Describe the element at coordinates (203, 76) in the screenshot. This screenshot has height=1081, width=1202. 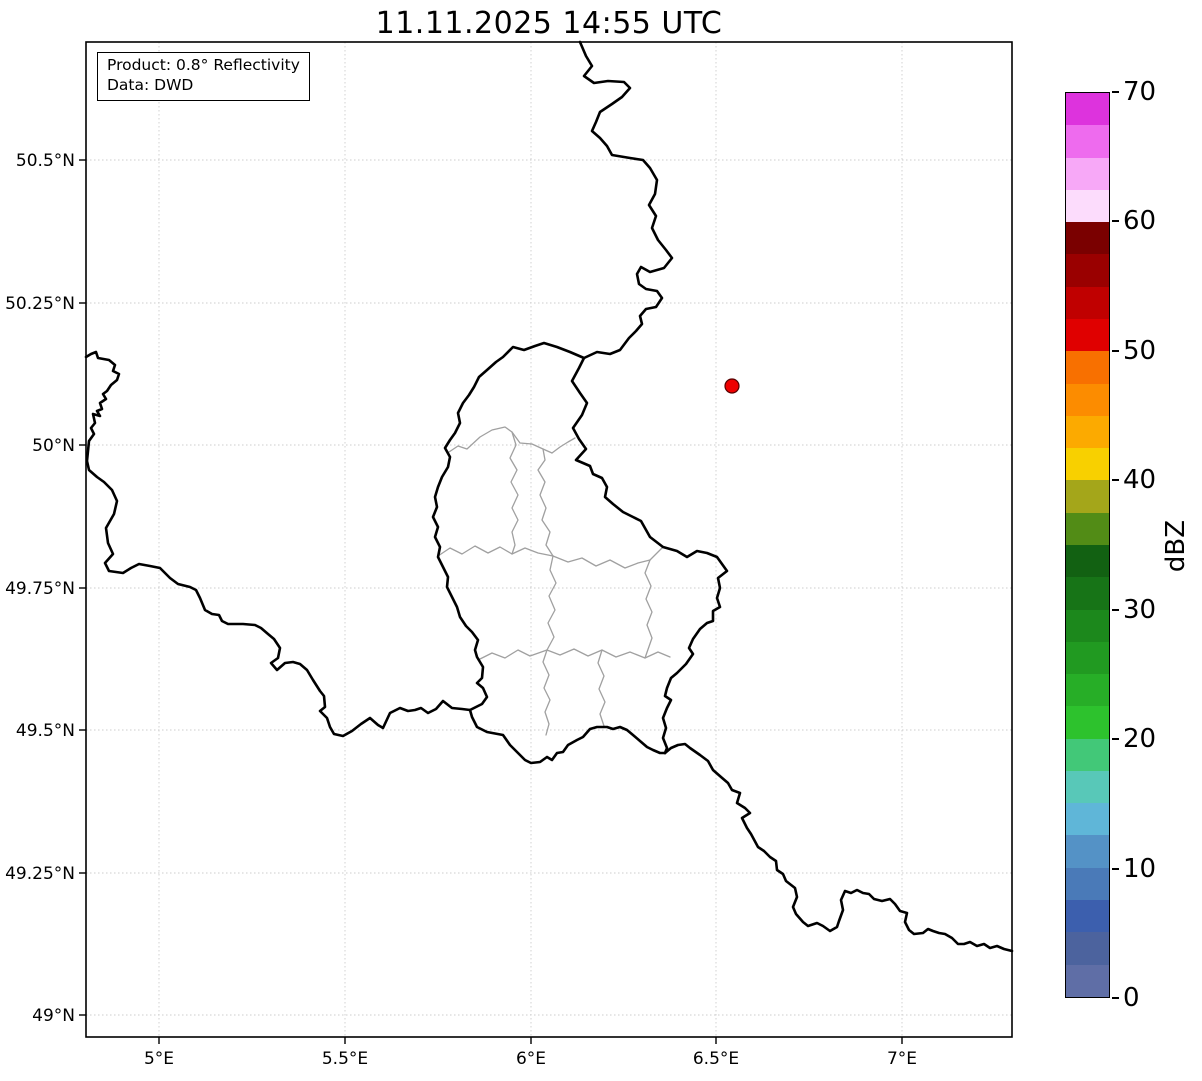
I see `product-info-box: Product: 0.8° Reflectivity Data: DWD` at that location.